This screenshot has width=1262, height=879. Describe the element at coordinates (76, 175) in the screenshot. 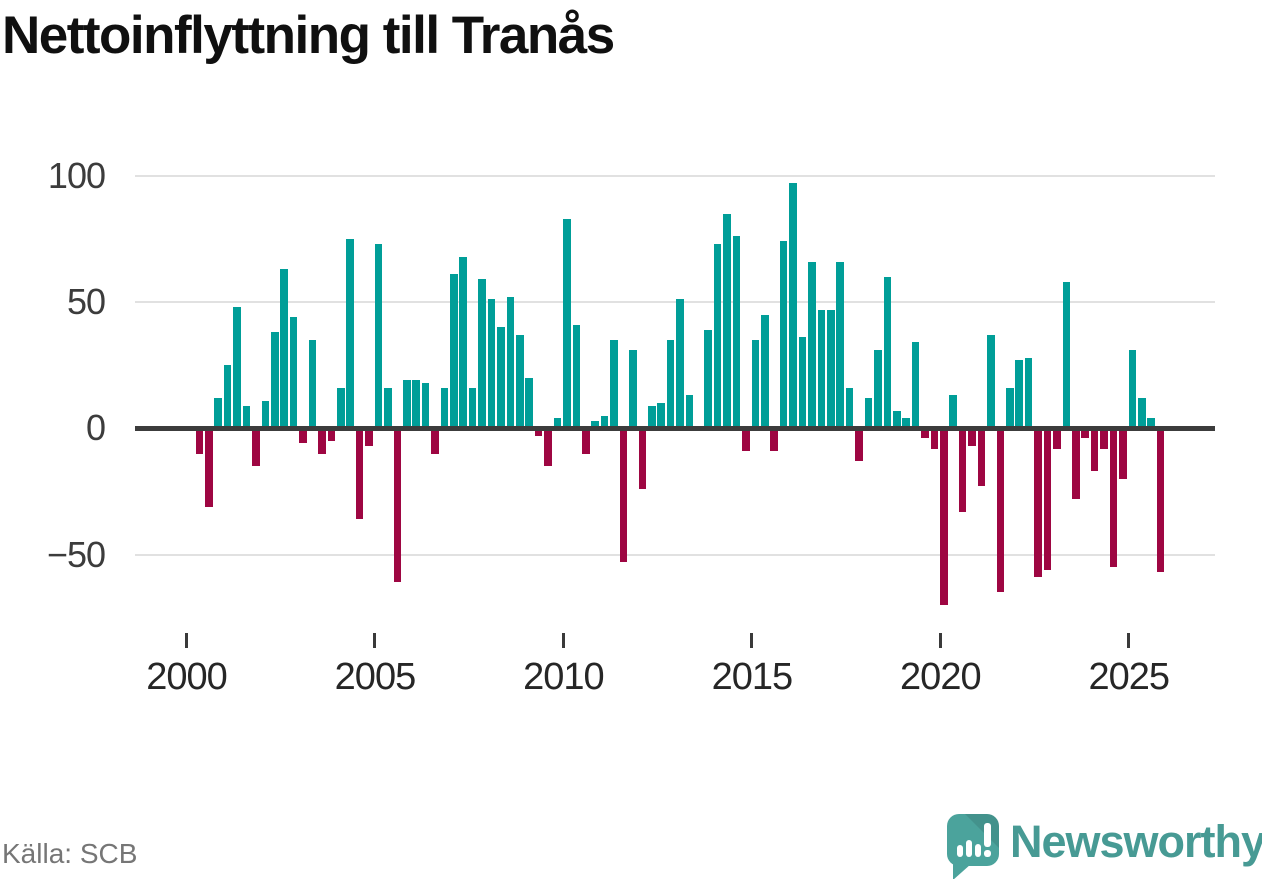

I see `y-axis-tick-label: 100` at that location.